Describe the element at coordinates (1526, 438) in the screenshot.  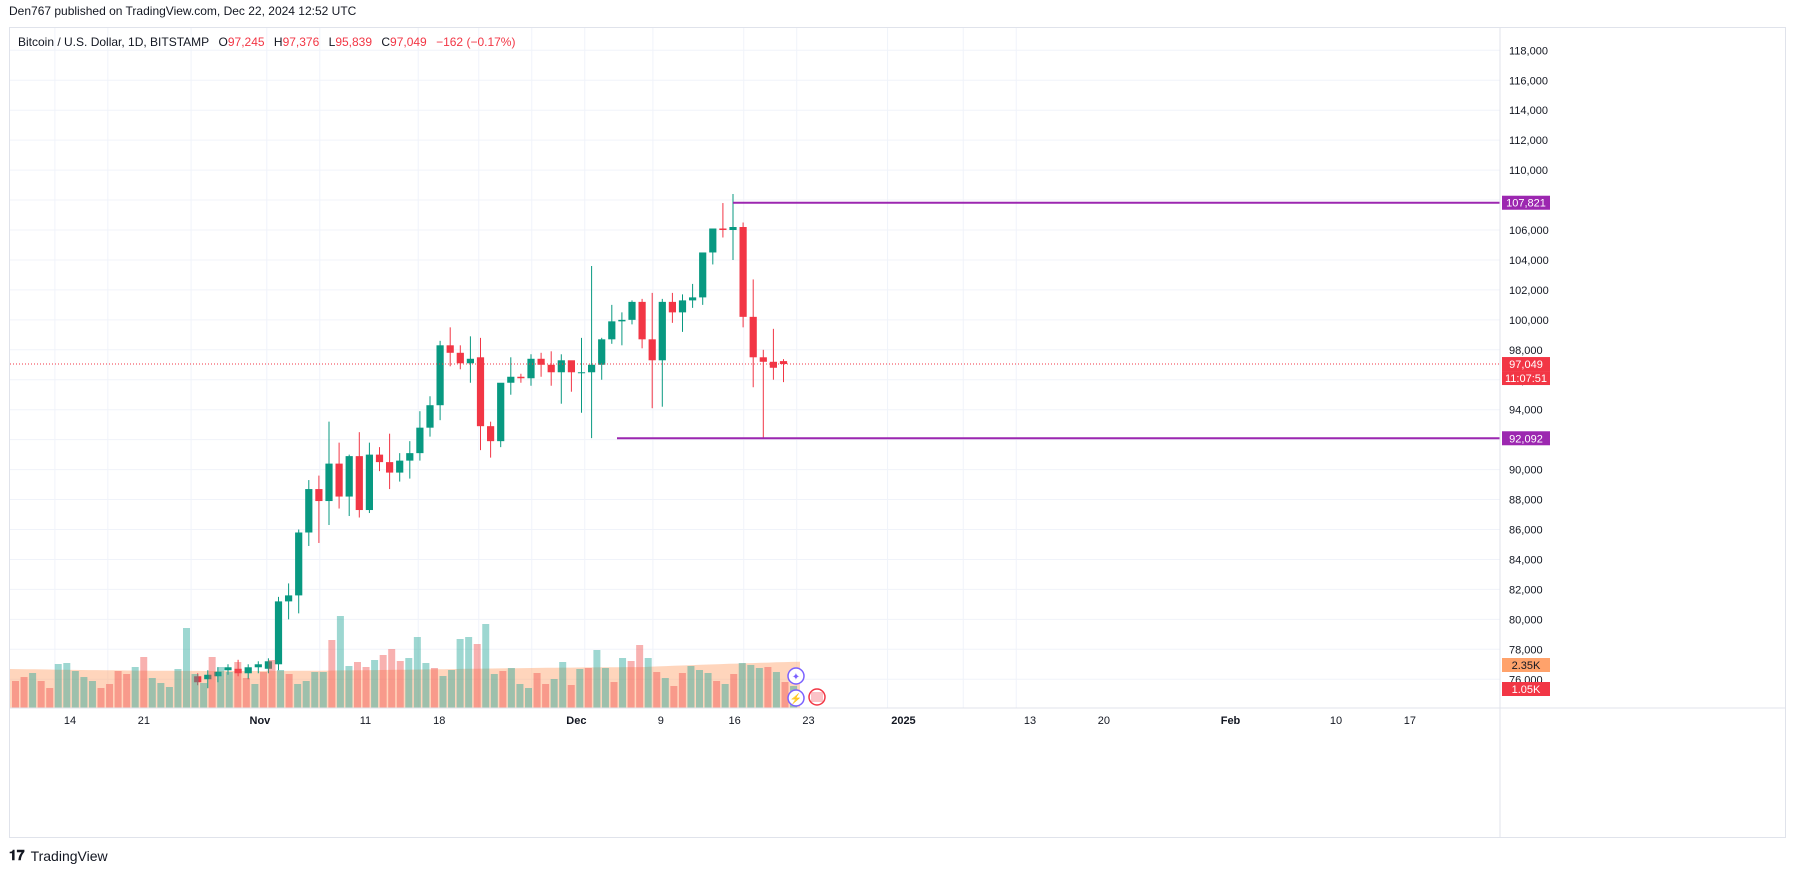
I see `support-price-tag-bg` at that location.